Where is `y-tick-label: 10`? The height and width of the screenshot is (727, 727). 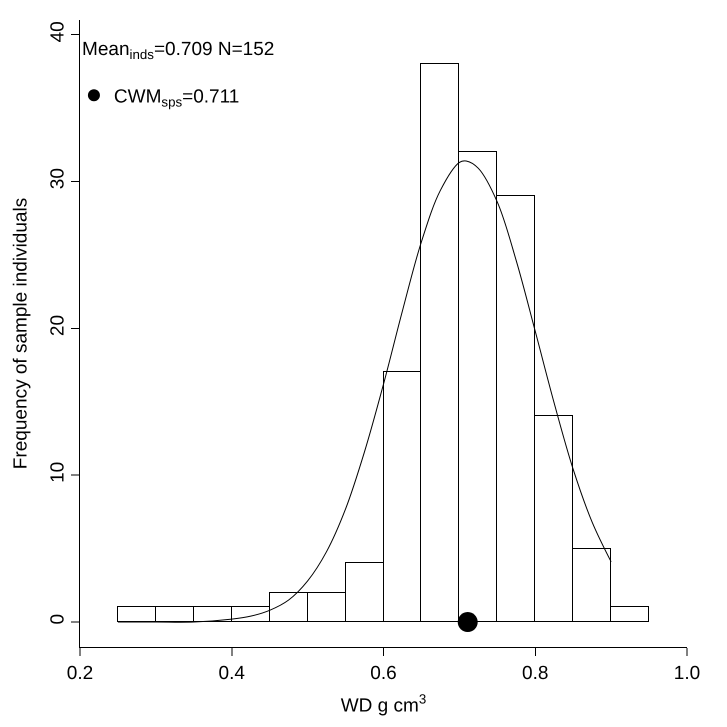
y-tick-label: 10 is located at coordinates (57, 472).